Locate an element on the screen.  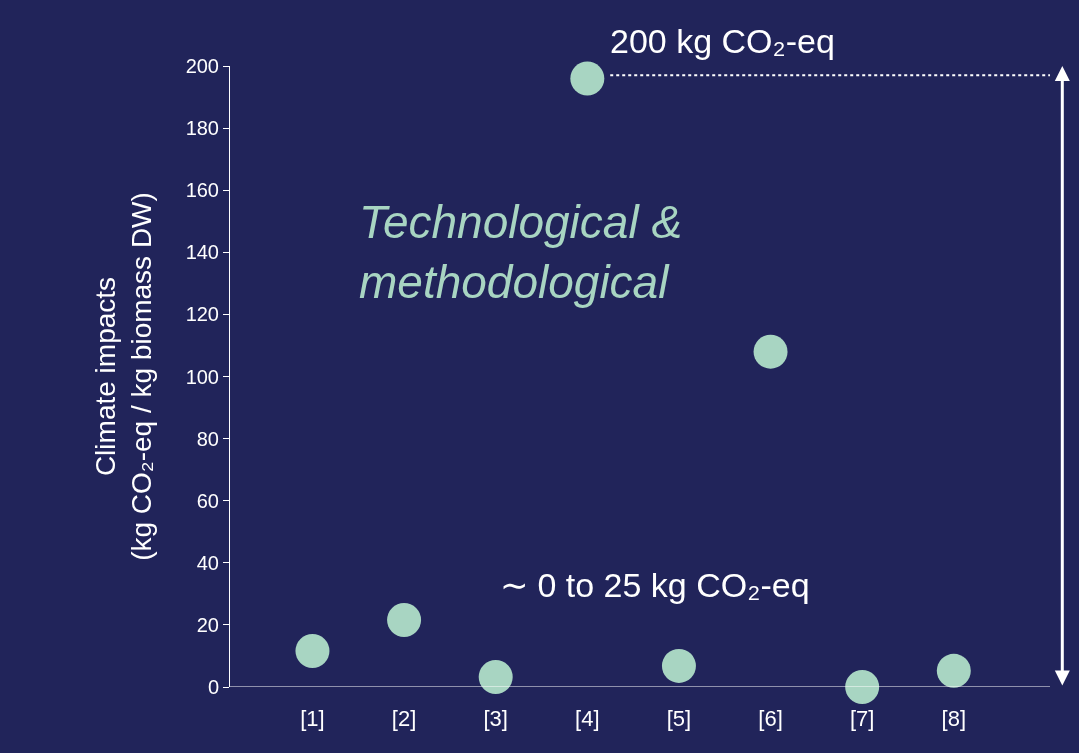
y-tick-label: 180 is located at coordinates (202, 128).